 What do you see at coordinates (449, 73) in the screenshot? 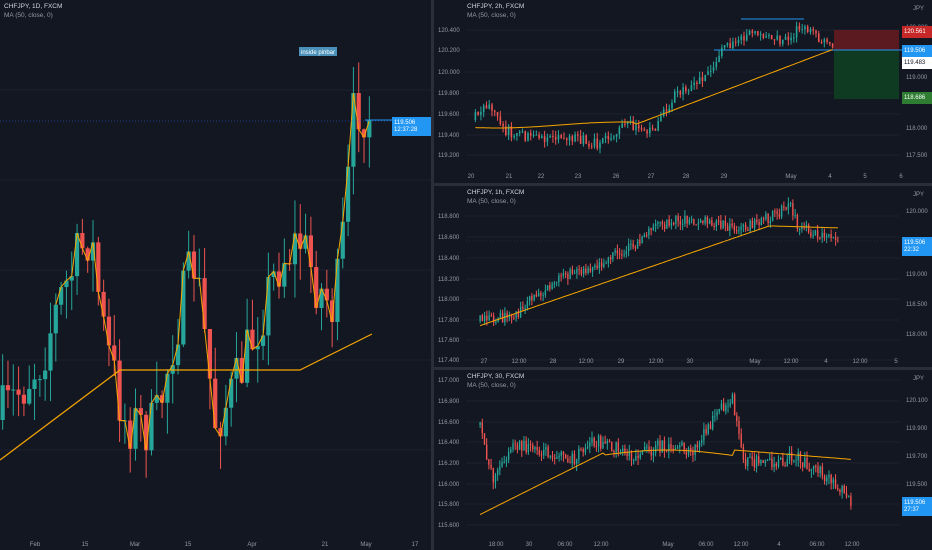
I see `h2-left-axis-label: 120.000` at bounding box center [449, 73].